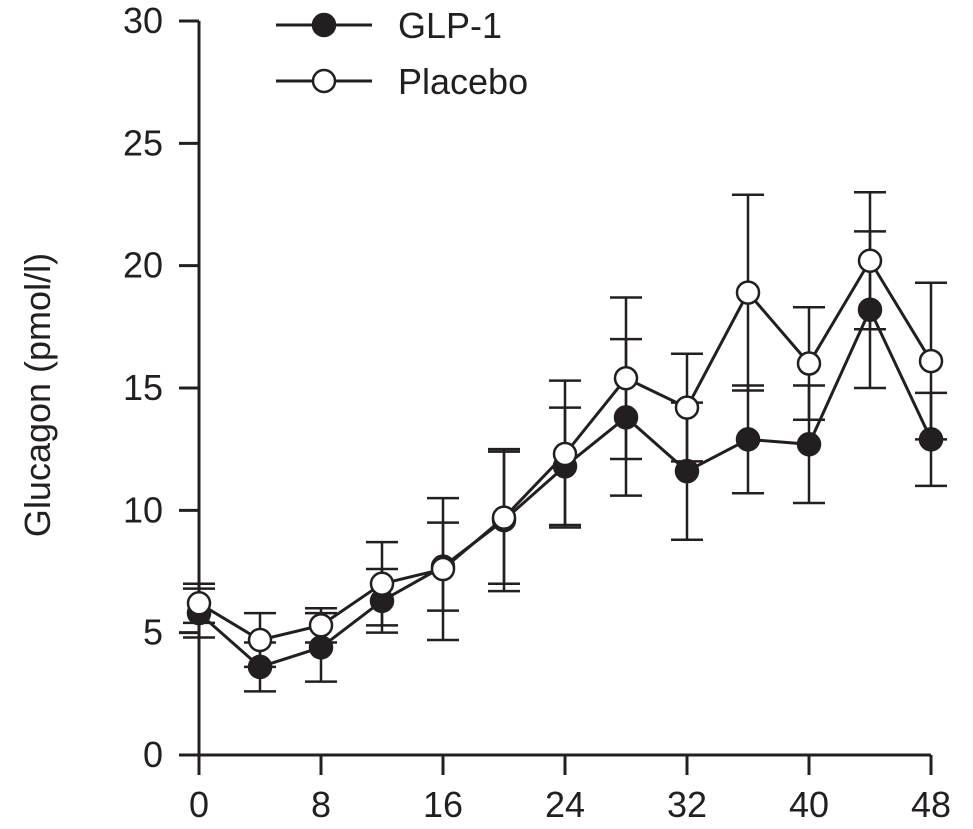 This screenshot has height=829, width=973. I want to click on x-tick-label: 24, so click(565, 804).